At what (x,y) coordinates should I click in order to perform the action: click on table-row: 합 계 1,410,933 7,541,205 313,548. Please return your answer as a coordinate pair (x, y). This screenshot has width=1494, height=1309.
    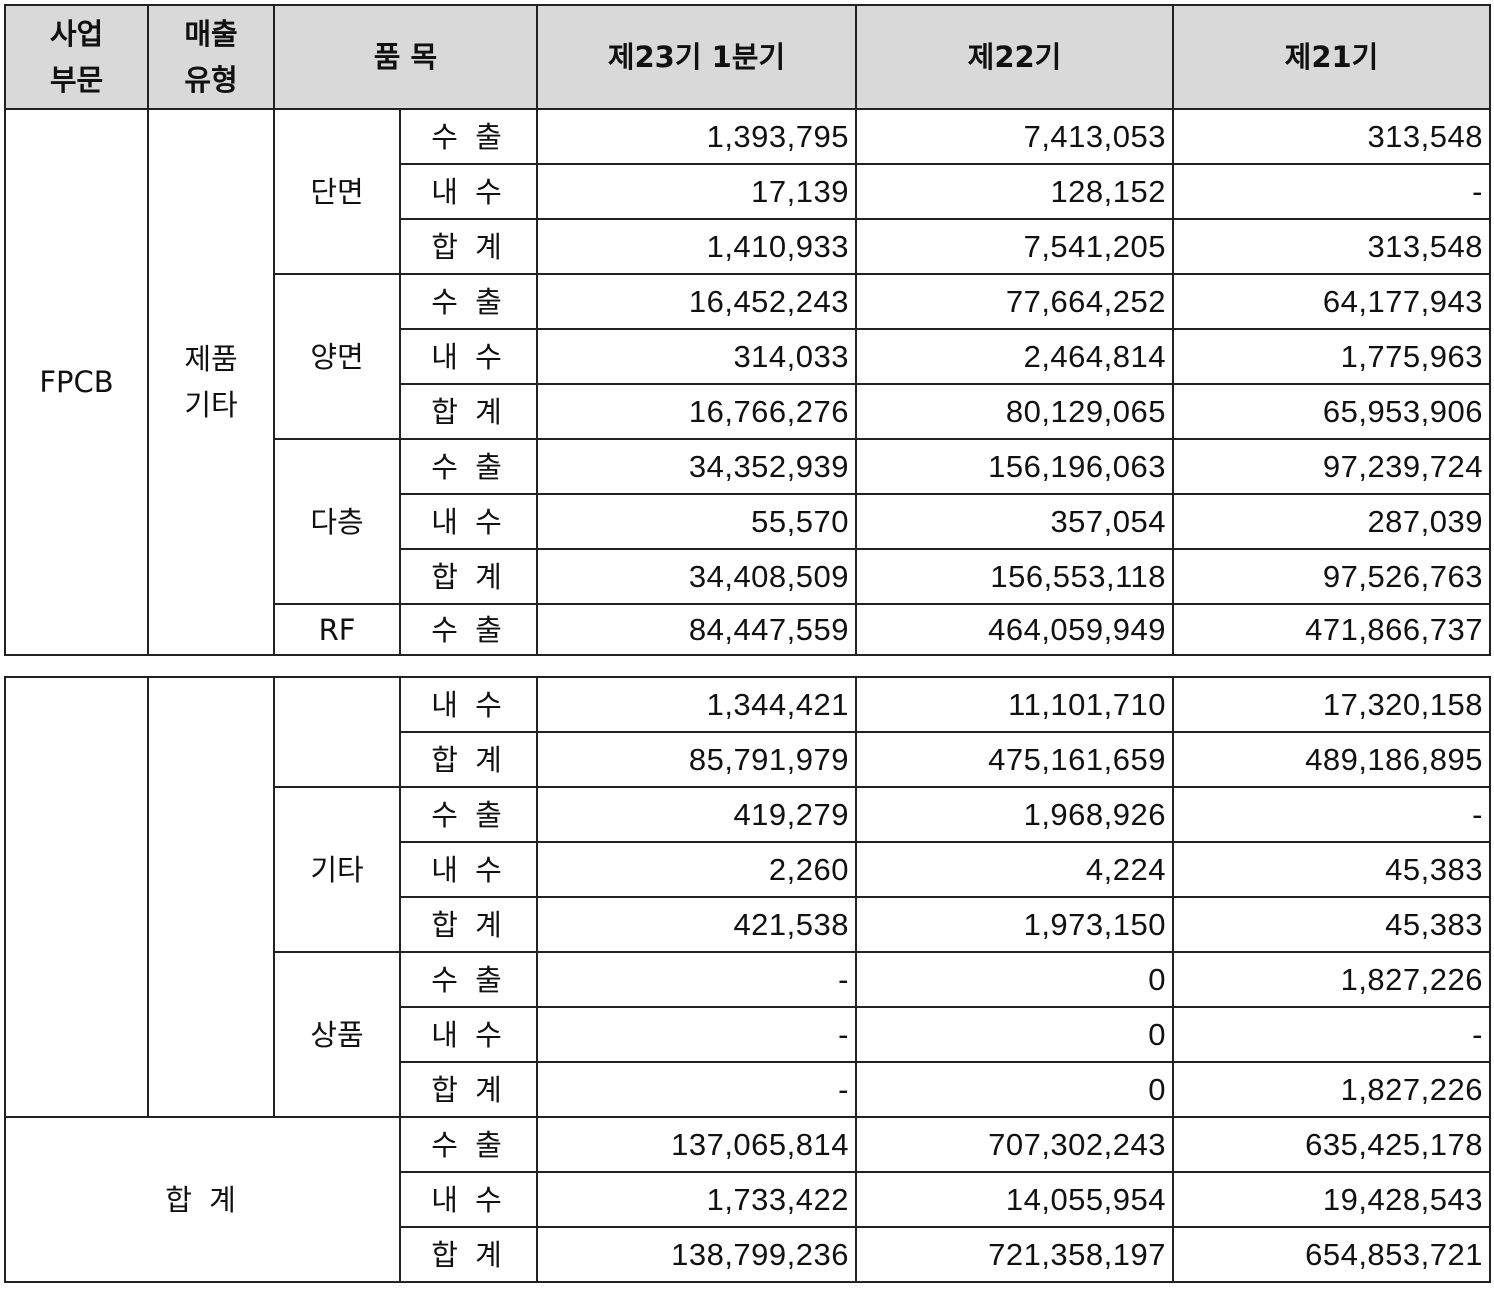
    Looking at the image, I should click on (748, 246).